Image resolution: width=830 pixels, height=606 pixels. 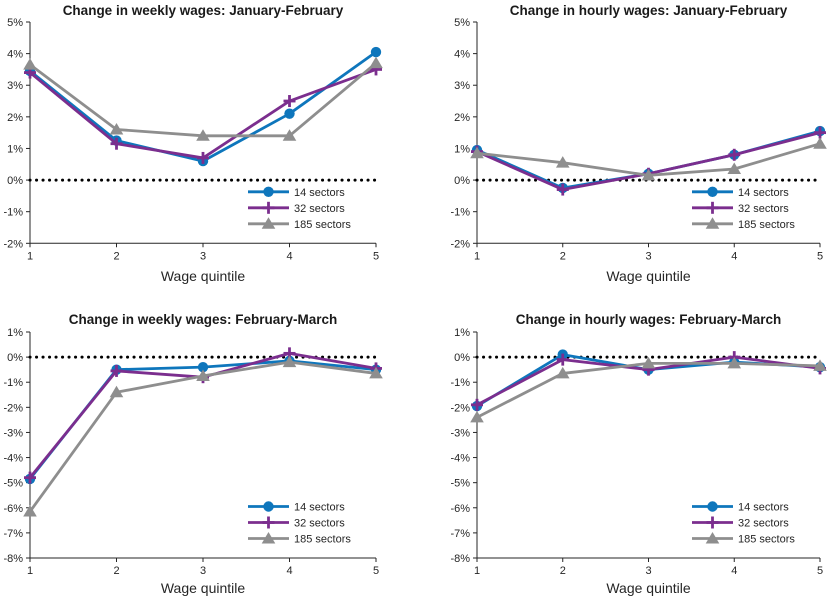 What do you see at coordinates (648, 276) in the screenshot?
I see `x-axis-label-hourly-jan-feb: Wage quintile` at bounding box center [648, 276].